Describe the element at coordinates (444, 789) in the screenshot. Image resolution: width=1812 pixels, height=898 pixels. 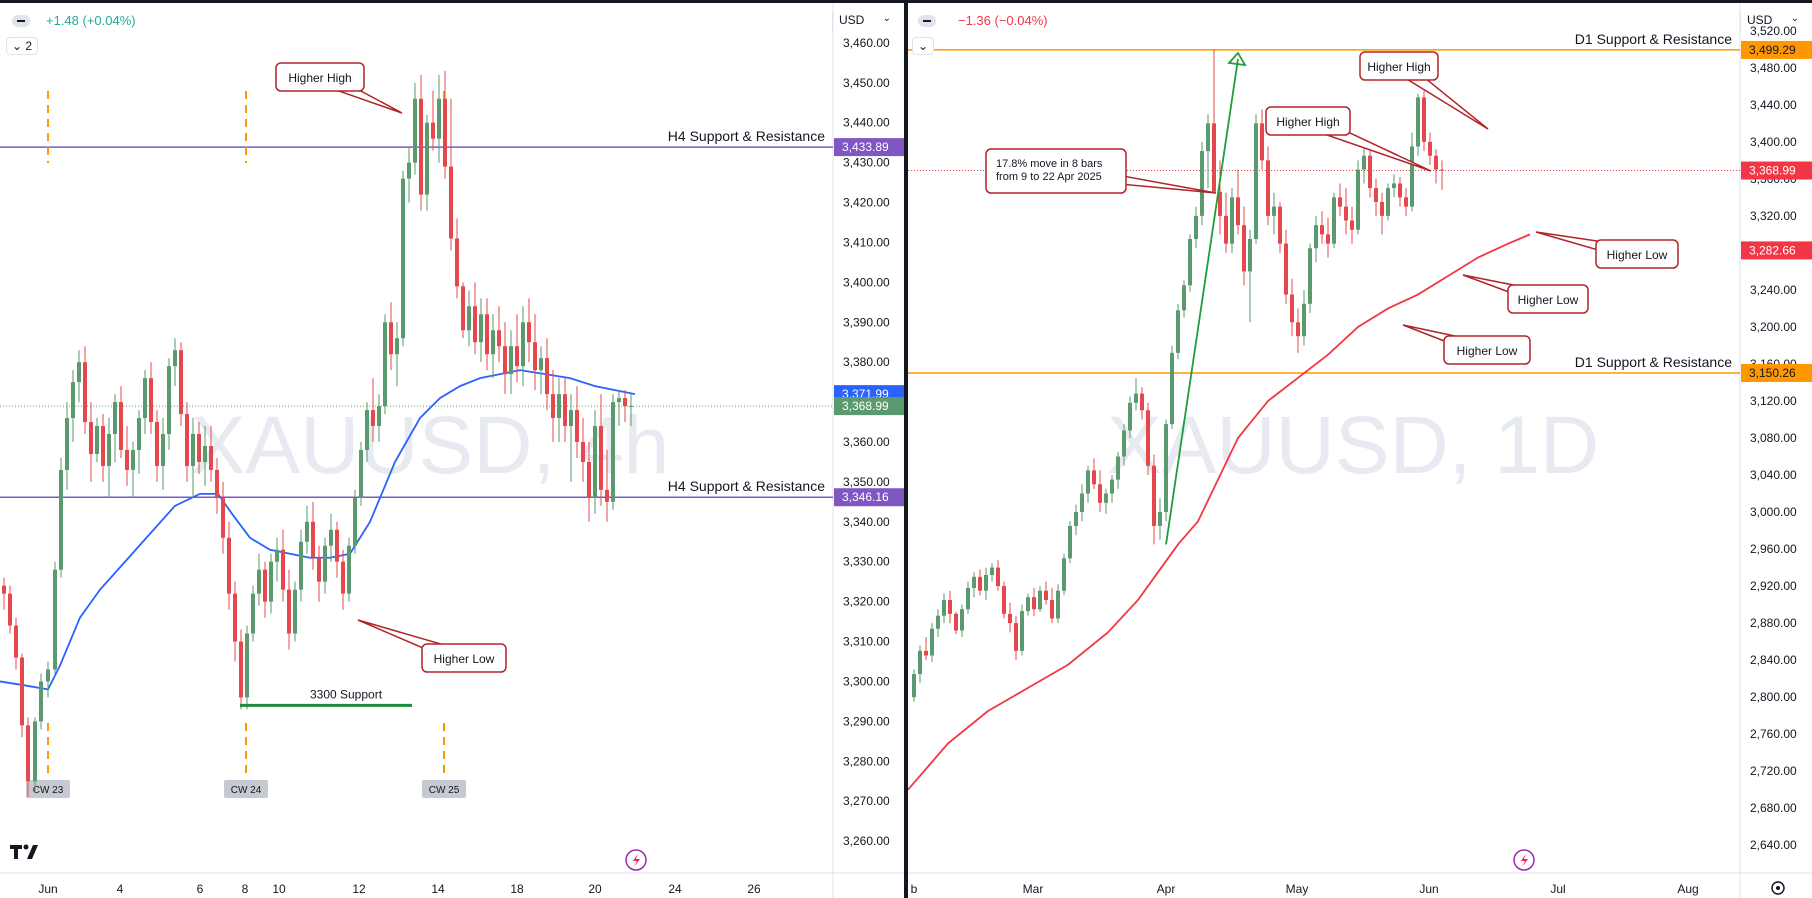
I see `week-marker-badge` at that location.